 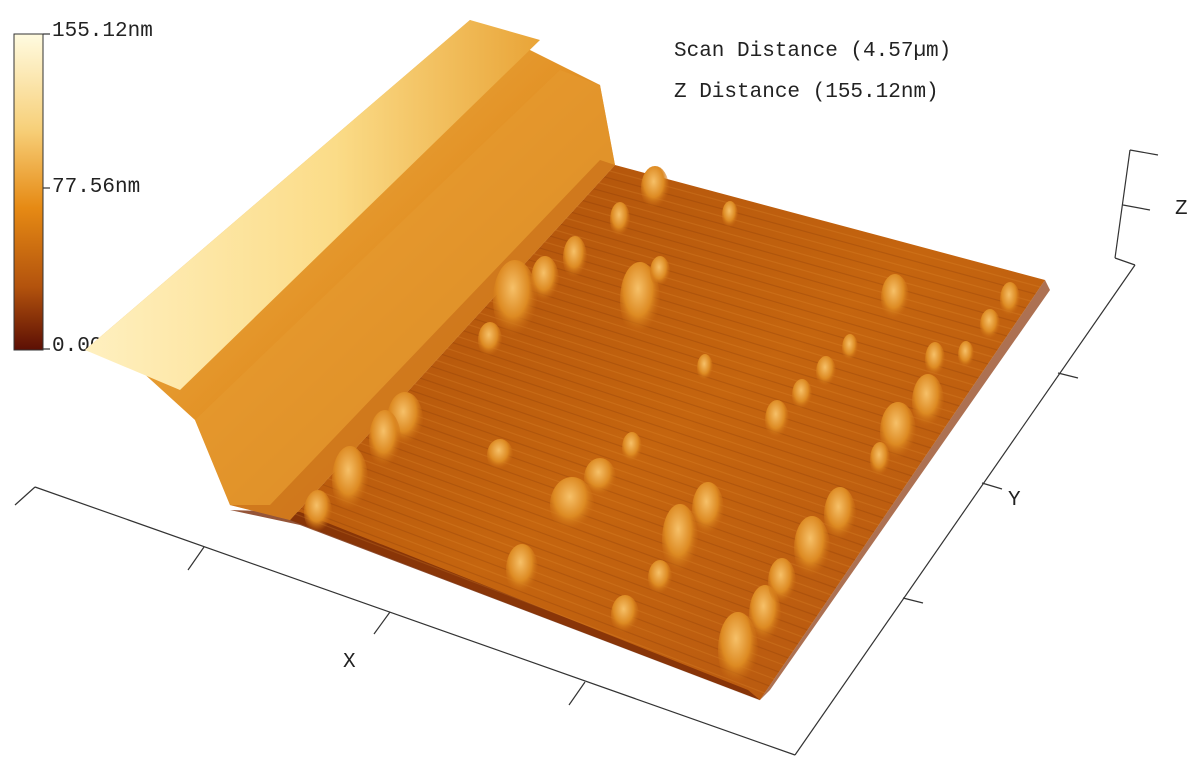 I want to click on z-axis-label: Z, so click(x=1181, y=209).